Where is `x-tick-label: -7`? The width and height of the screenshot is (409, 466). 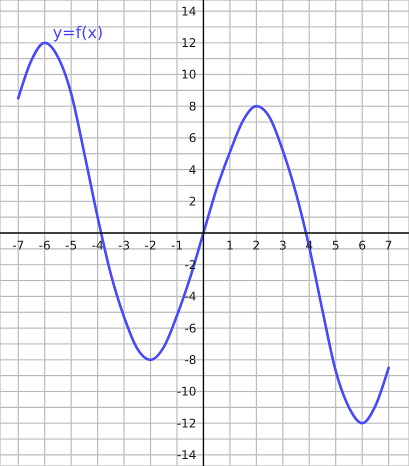 x-tick-label: -7 is located at coordinates (18, 245).